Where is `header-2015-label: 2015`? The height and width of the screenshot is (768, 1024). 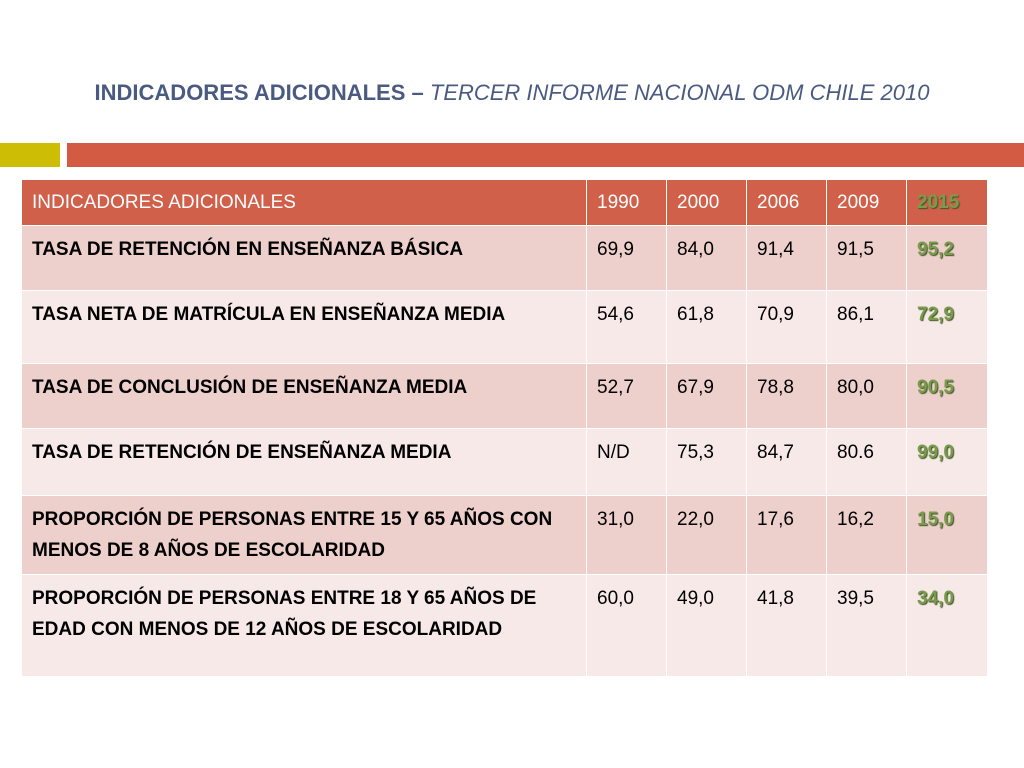
header-2015-label: 2015 is located at coordinates (938, 202).